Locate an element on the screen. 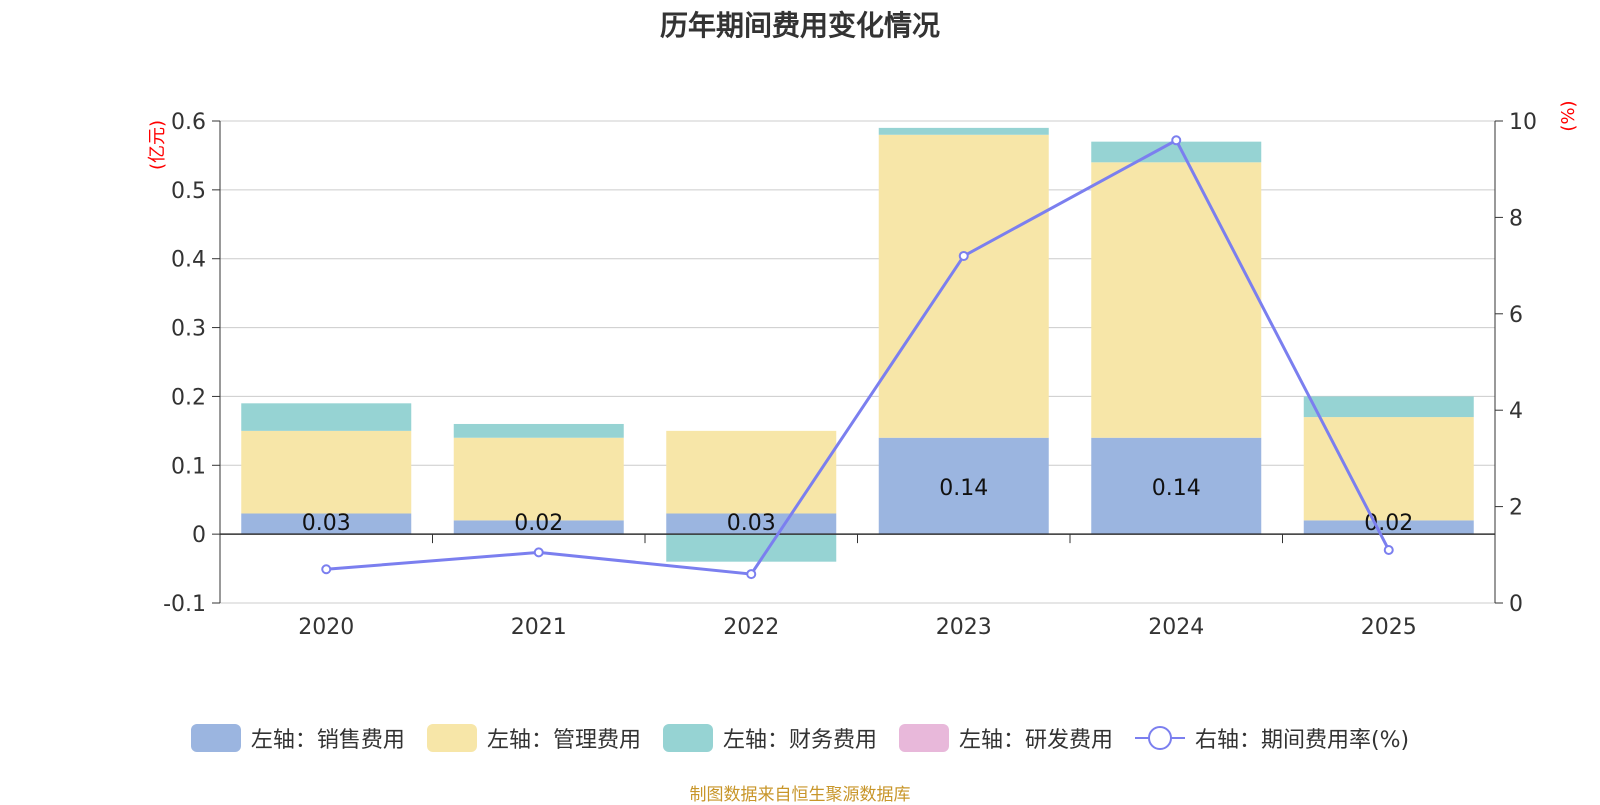 Image resolution: width=1600 pixels, height=805 pixels. legend-label-admin: 左轴：管理费用 is located at coordinates (563, 740).